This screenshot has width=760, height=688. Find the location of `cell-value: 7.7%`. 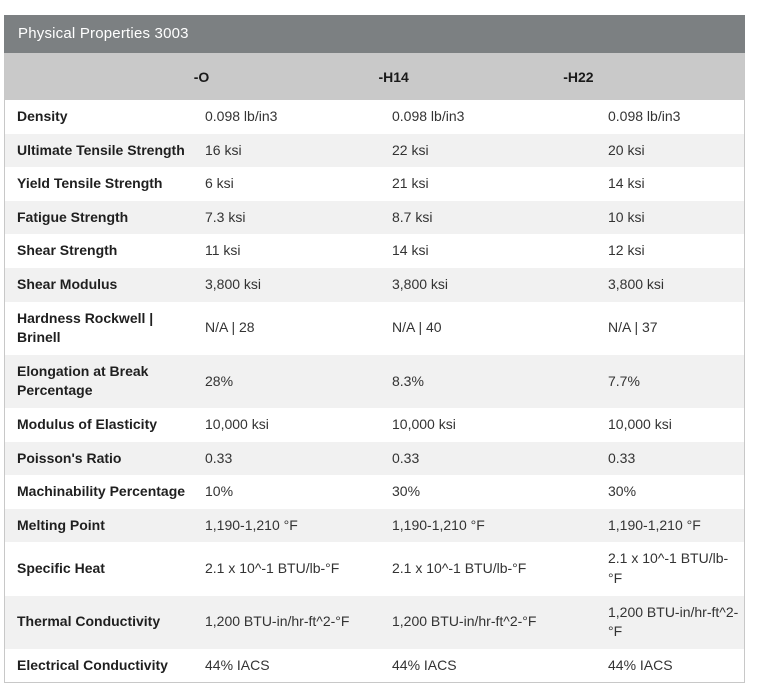

cell-value: 7.7% is located at coordinates (624, 380).